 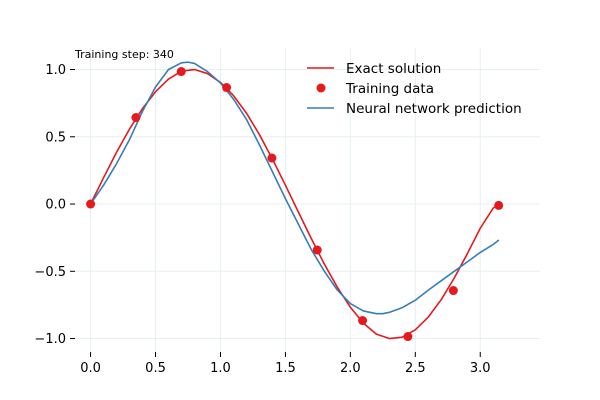 What do you see at coordinates (50, 272) in the screenshot?
I see `y-tick-label: −0.5` at bounding box center [50, 272].